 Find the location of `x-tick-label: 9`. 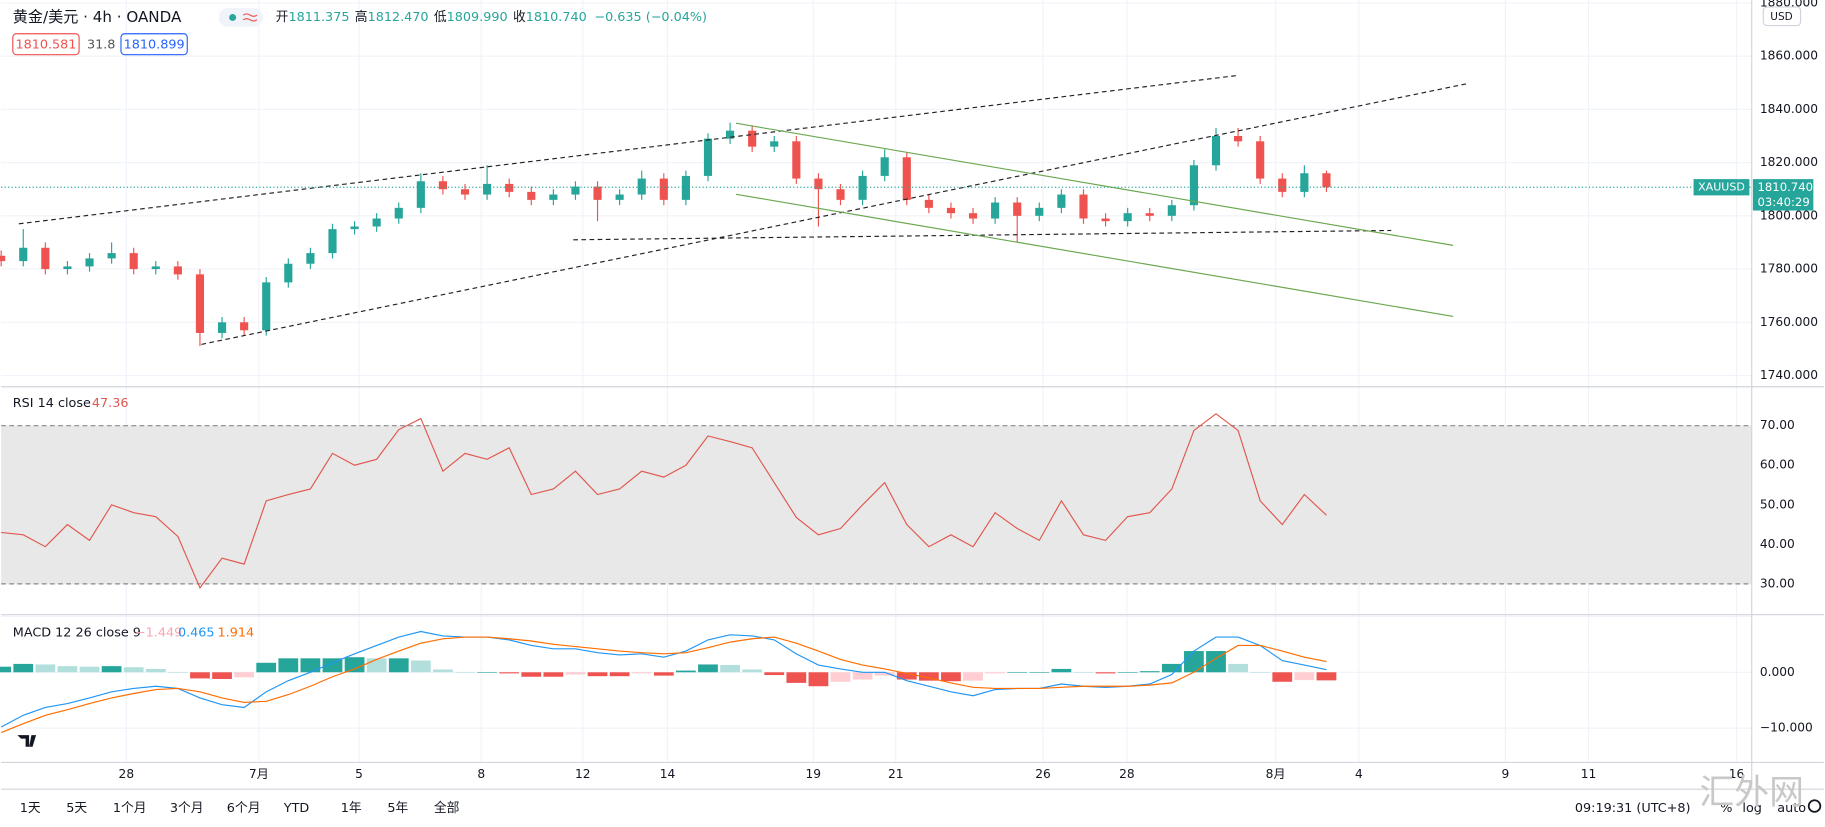

x-tick-label: 9 is located at coordinates (1505, 774).